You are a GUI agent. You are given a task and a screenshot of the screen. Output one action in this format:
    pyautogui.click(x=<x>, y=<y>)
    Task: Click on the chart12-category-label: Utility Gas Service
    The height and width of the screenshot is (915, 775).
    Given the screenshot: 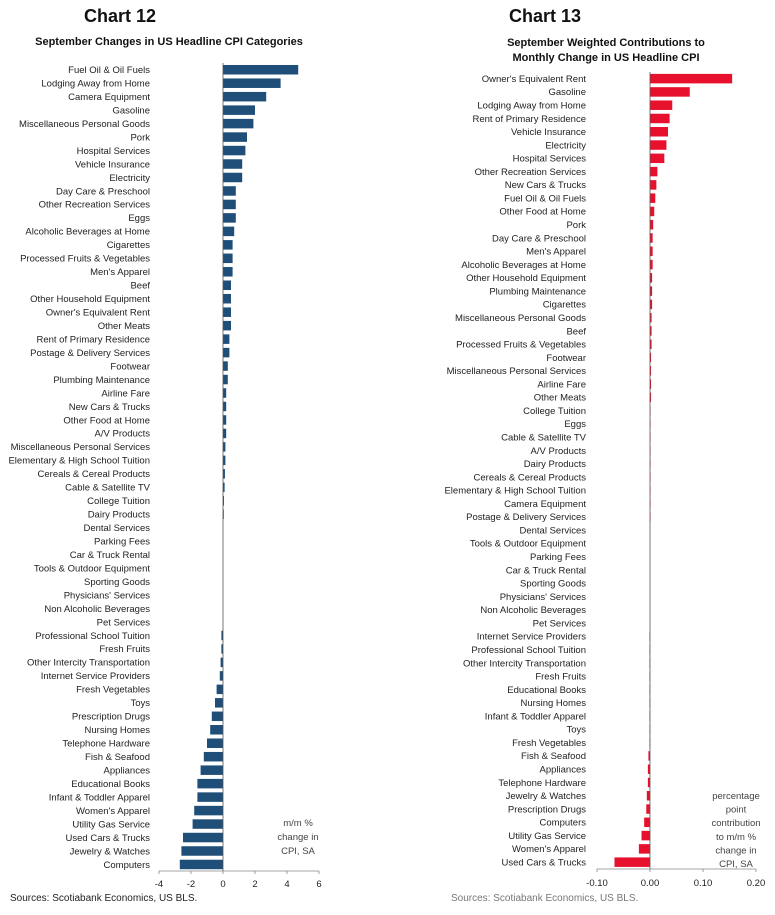 What is the action you would take?
    pyautogui.click(x=111, y=824)
    